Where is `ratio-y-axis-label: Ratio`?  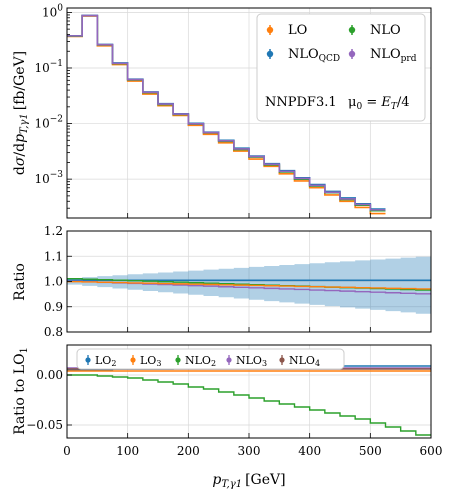 ratio-y-axis-label: Ratio is located at coordinates (20, 282).